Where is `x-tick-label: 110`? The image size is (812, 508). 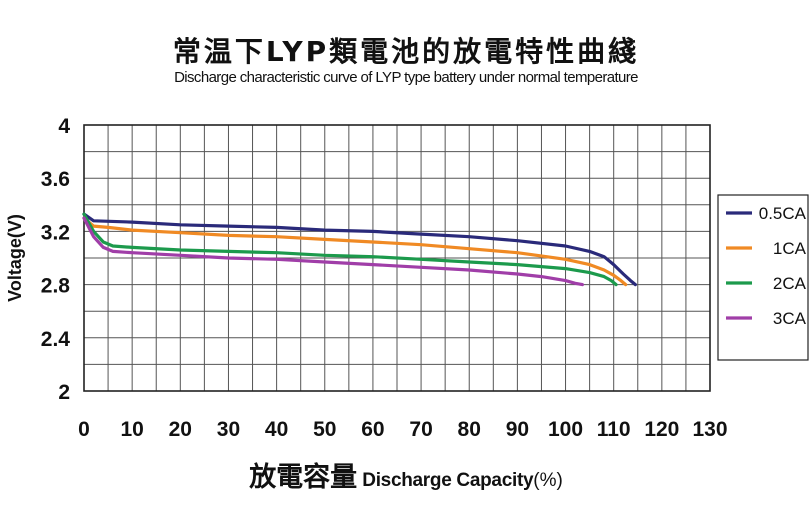 x-tick-label: 110 is located at coordinates (614, 429).